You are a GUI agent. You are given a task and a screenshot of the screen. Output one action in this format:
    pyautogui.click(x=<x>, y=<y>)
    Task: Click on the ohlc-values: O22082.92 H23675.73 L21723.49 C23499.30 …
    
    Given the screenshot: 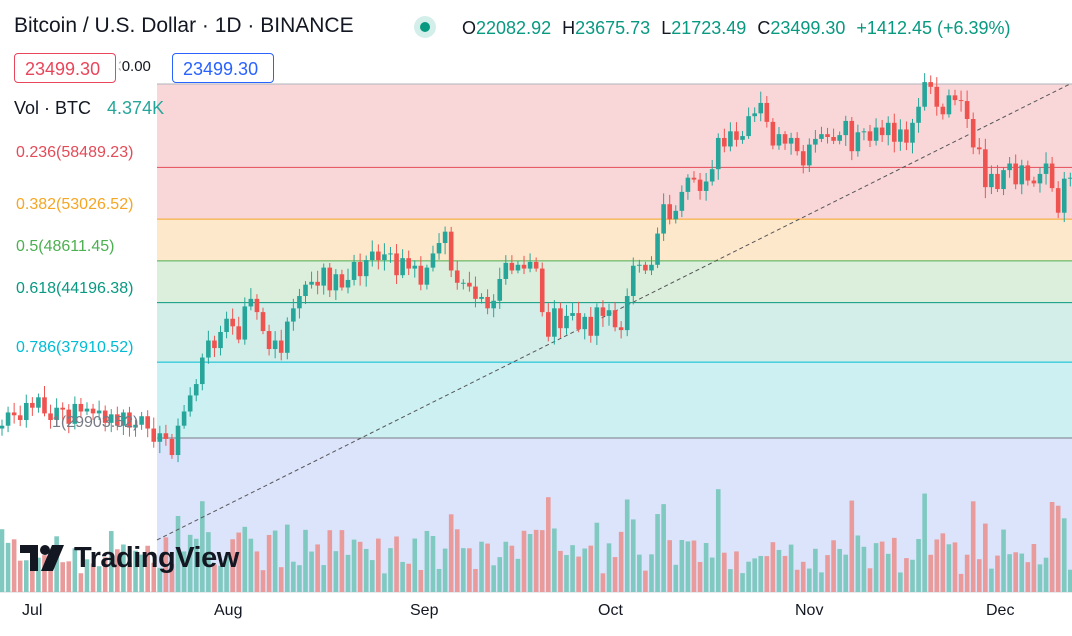 What is the action you would take?
    pyautogui.click(x=736, y=28)
    